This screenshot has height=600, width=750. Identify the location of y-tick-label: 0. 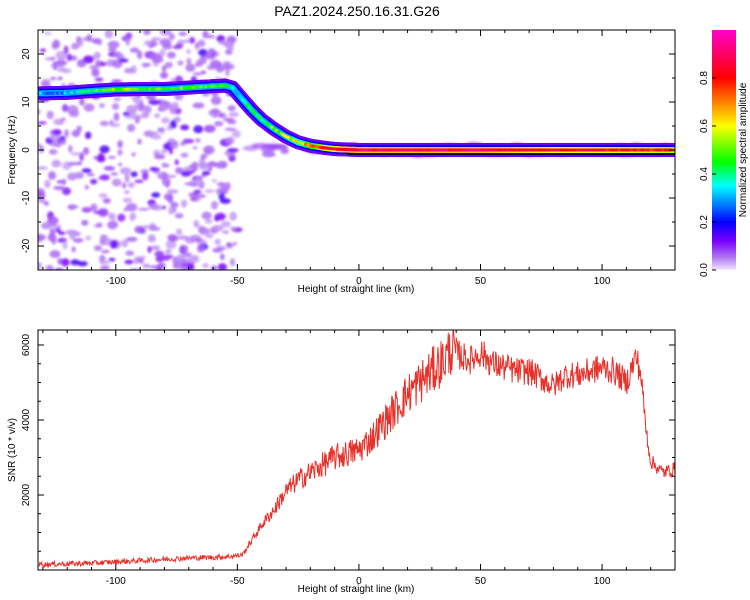
(26, 150).